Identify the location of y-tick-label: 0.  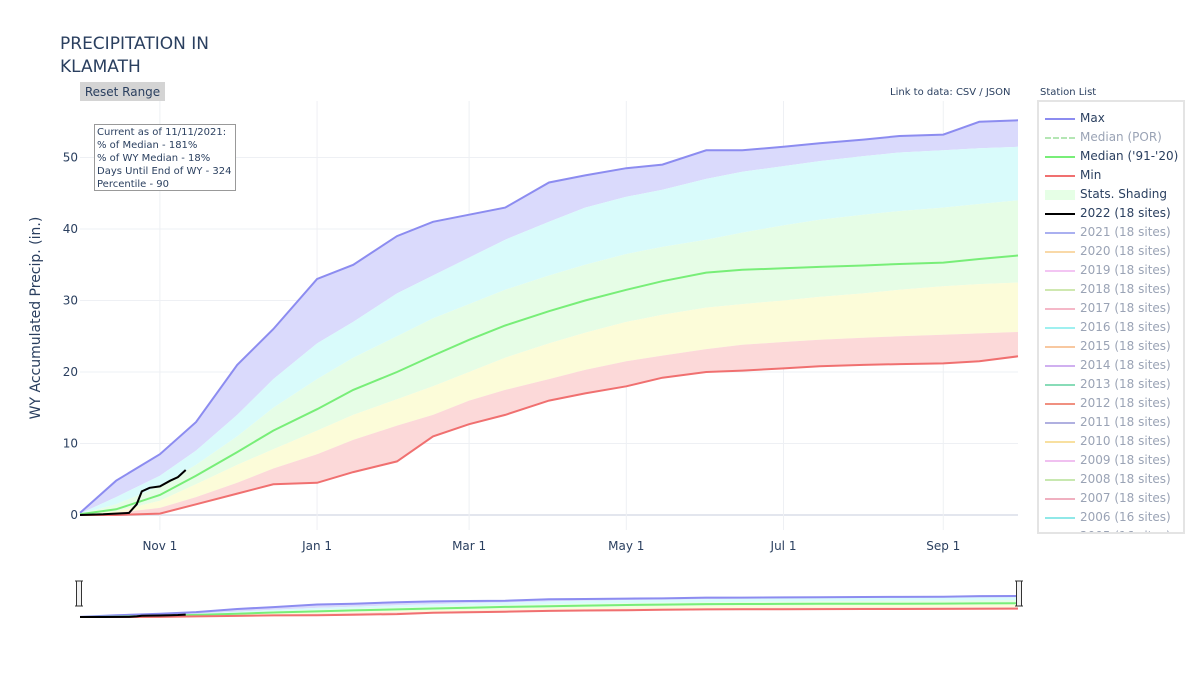
(74, 515).